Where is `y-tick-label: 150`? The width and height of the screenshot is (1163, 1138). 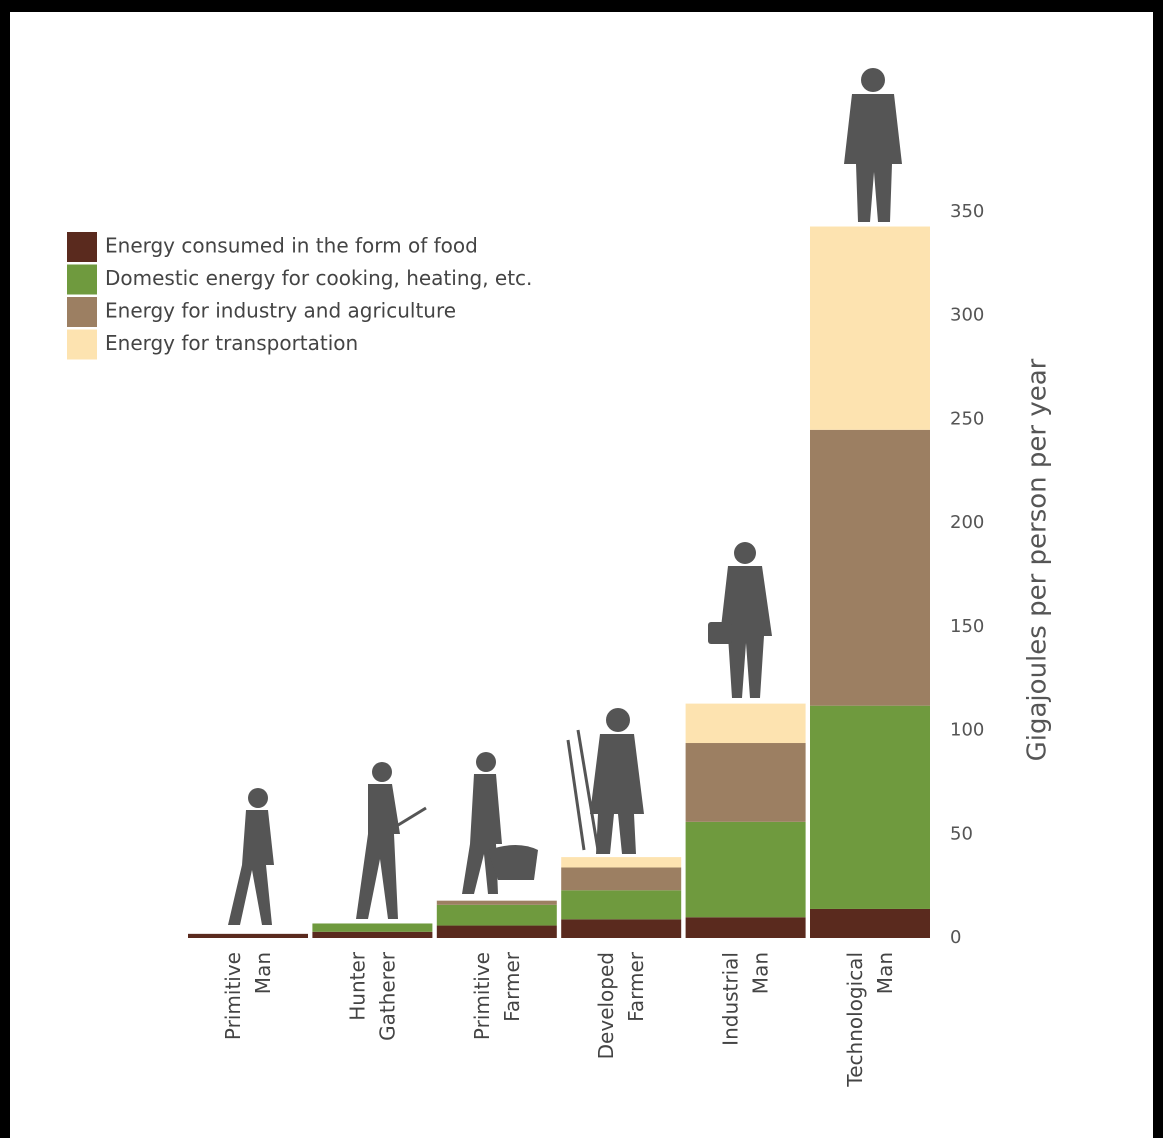
y-tick-label: 150 is located at coordinates (967, 626).